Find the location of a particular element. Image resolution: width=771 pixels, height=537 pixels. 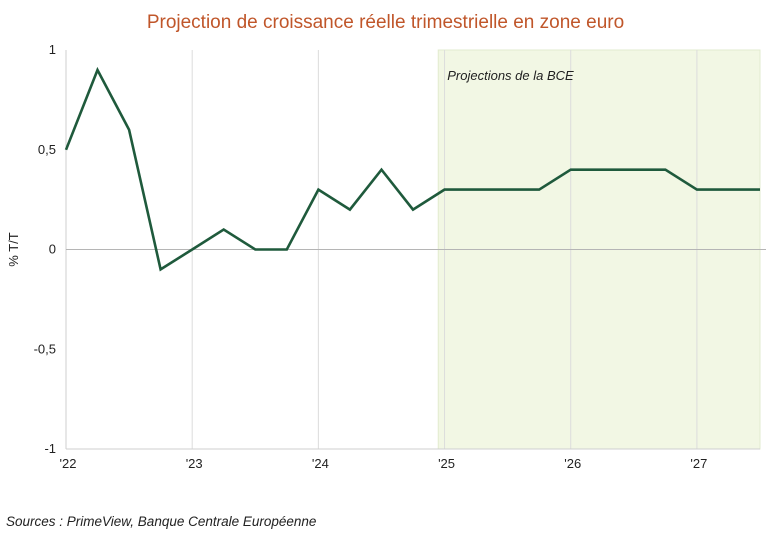

x-tick-label: '23 is located at coordinates (194, 463).